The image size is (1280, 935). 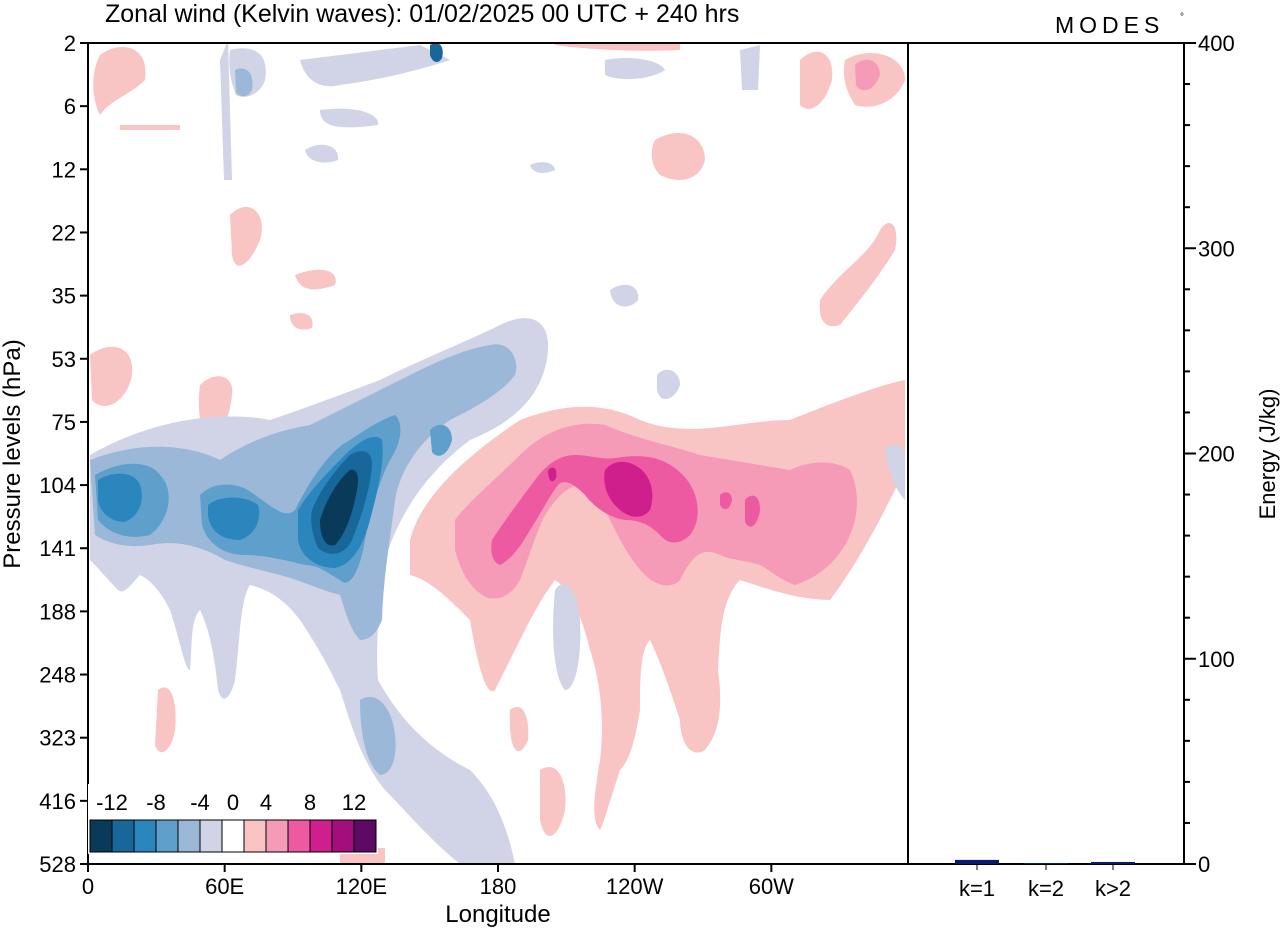 I want to click on brand-logo: MODES, so click(x=1109, y=25).